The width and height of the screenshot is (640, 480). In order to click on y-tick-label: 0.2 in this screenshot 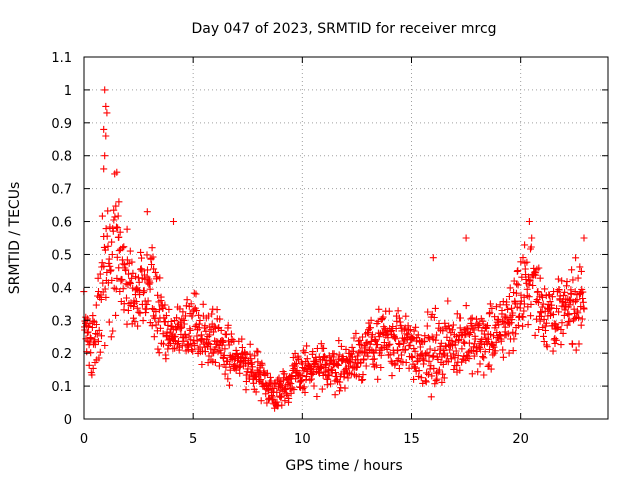, I will do `click(61, 354)`.